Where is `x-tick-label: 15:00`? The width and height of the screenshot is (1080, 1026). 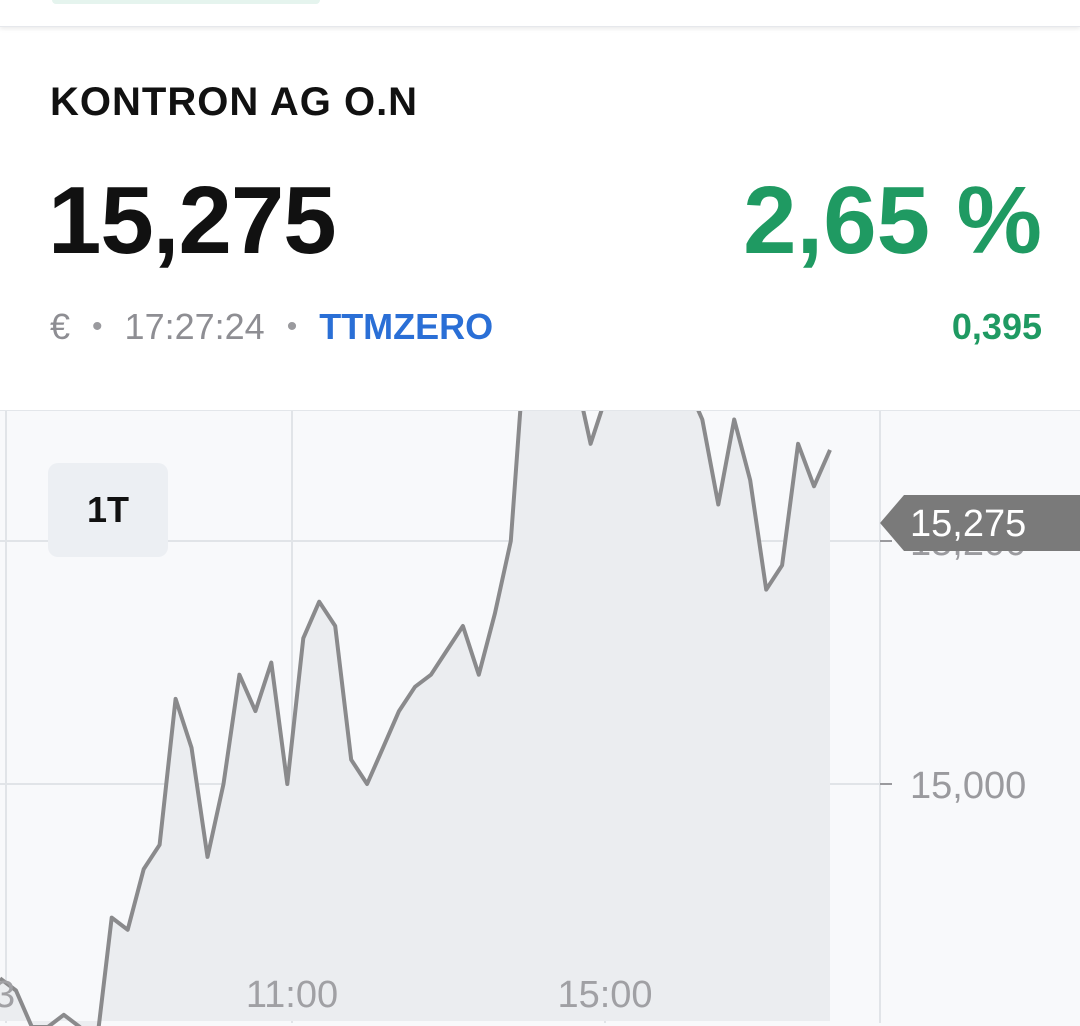 x-tick-label: 15:00 is located at coordinates (604, 995).